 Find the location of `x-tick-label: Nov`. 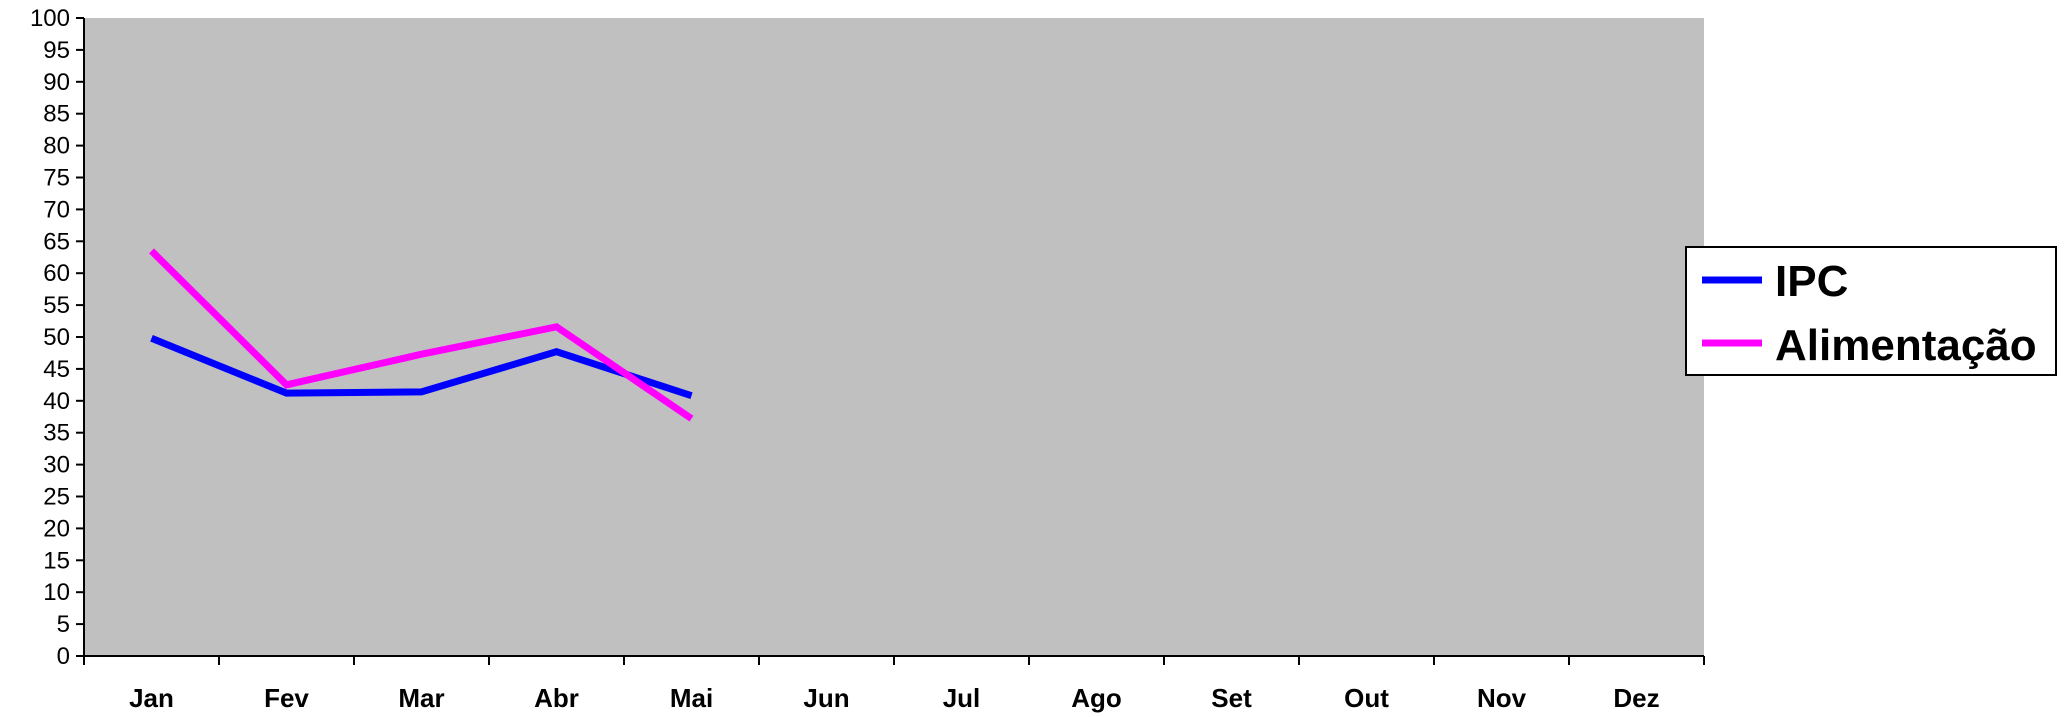

x-tick-label: Nov is located at coordinates (1502, 698).